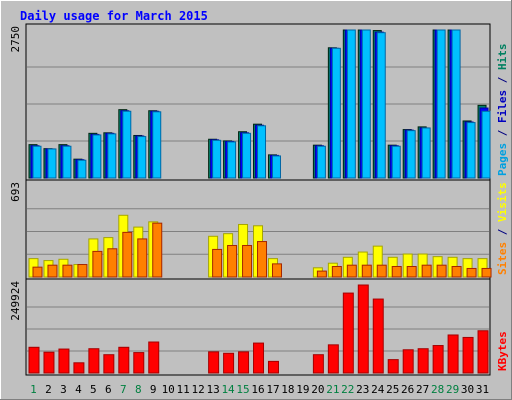 The height and width of the screenshot is (400, 512). I want to click on x-label-day-21: 21, so click(332, 389).